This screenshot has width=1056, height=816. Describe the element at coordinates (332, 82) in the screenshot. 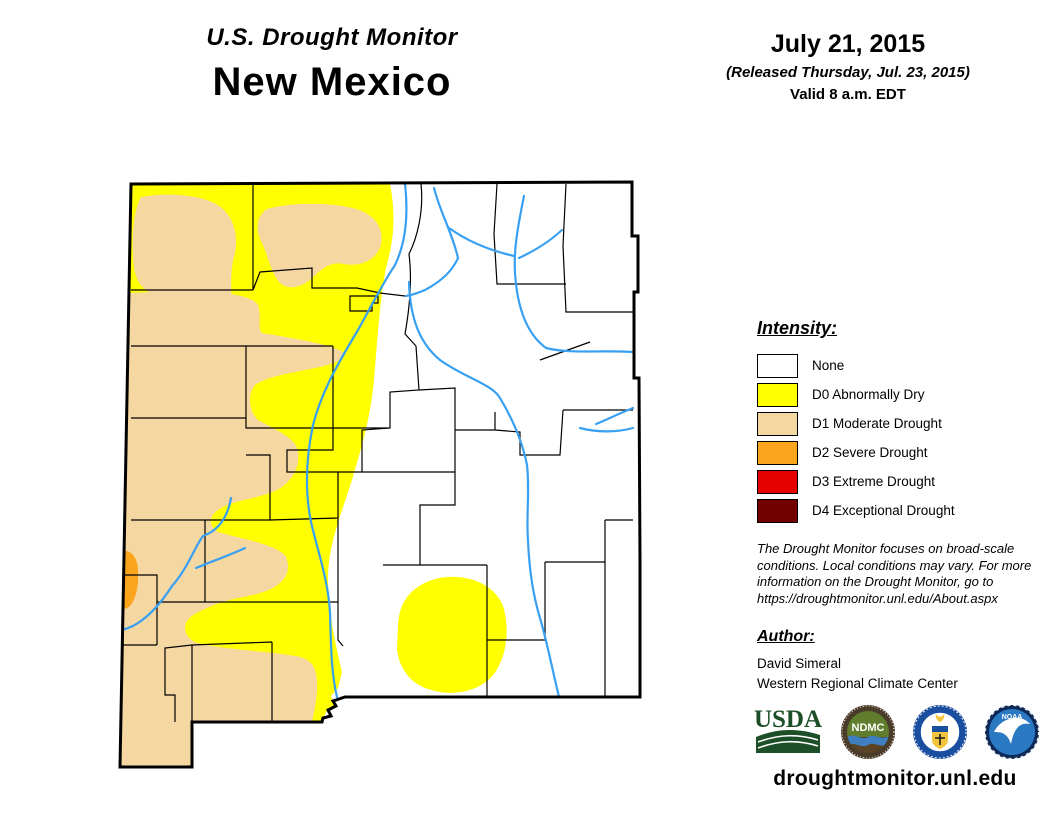

I see `region-title: New Mexico` at that location.